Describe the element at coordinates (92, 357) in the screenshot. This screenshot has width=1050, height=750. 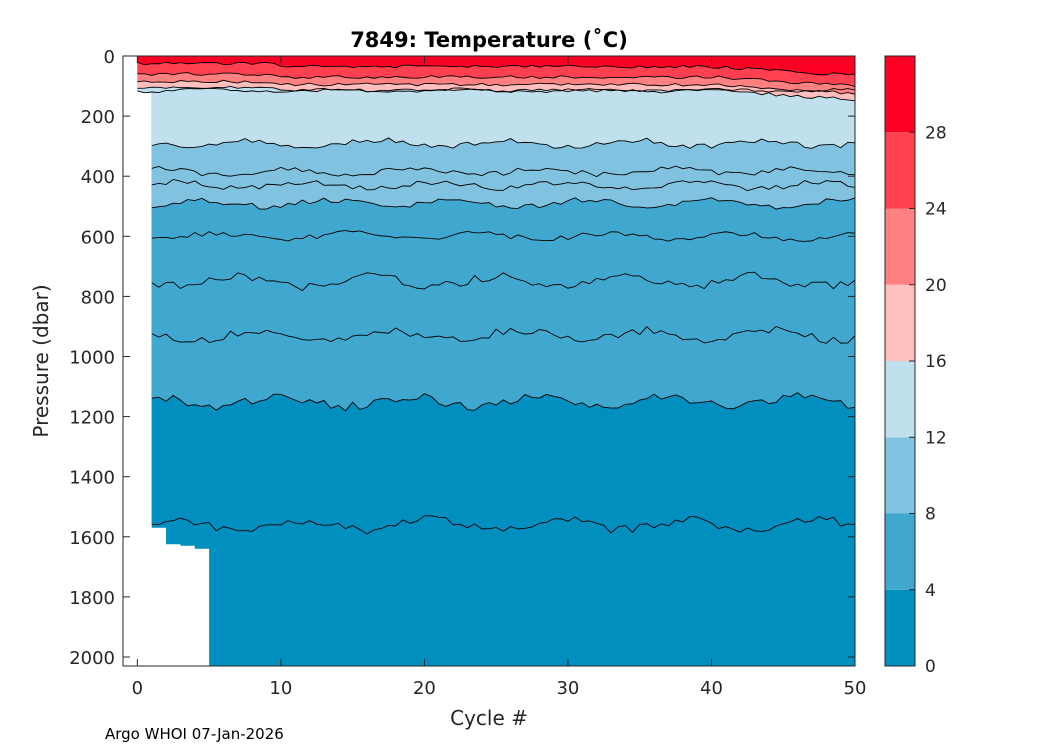
I see `y-tick-label: 1000` at that location.